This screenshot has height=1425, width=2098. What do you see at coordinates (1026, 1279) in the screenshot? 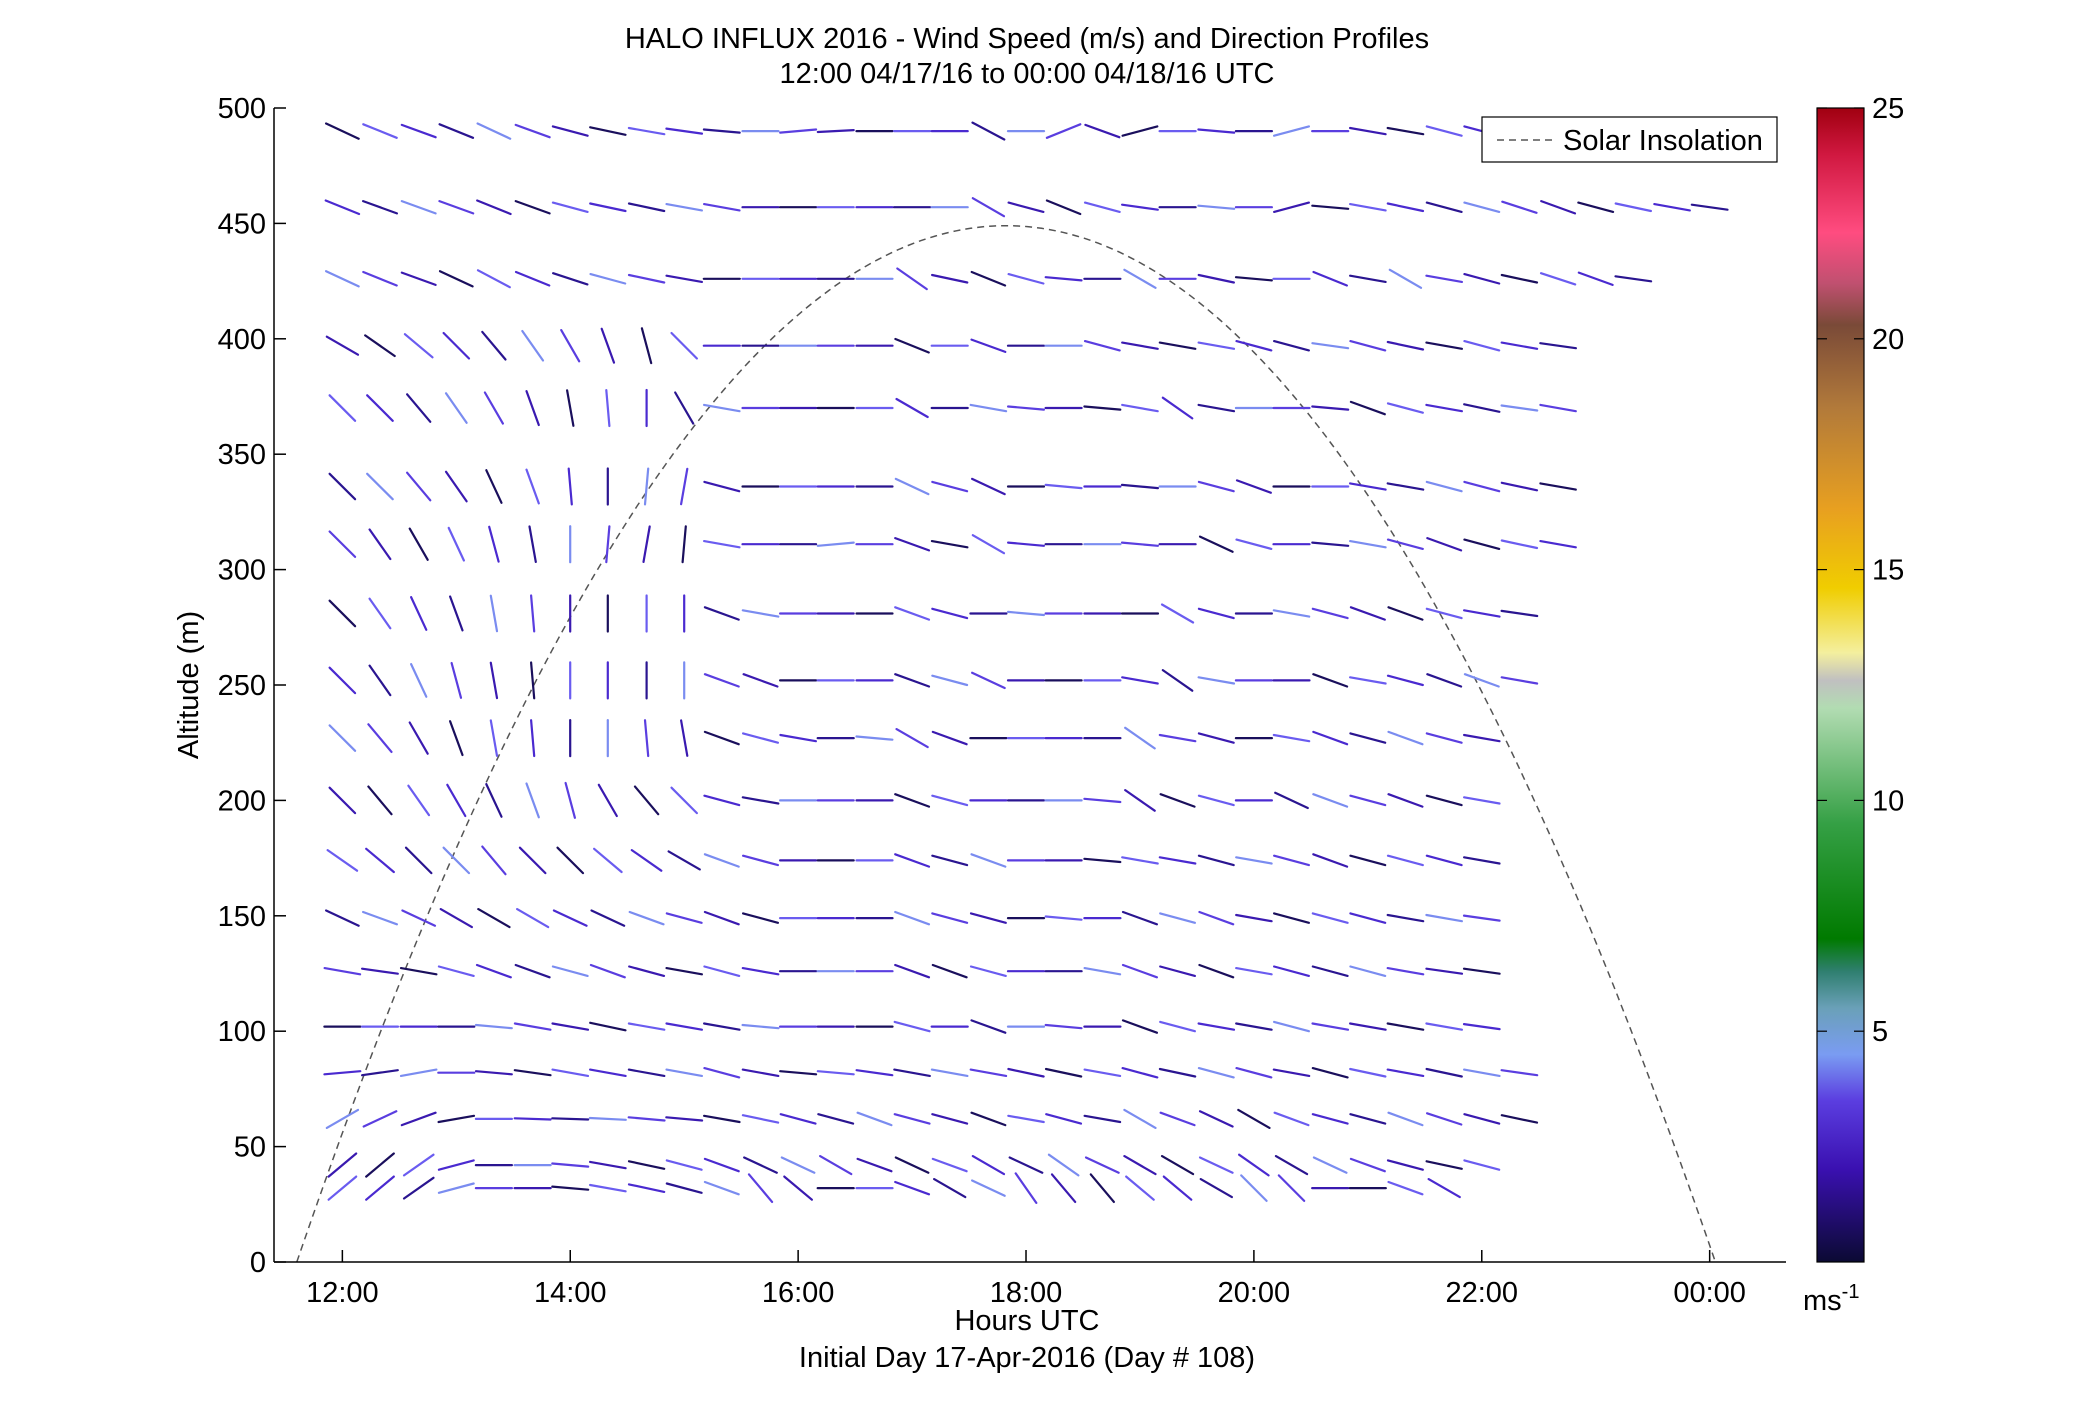
I see `x-ticks: 12:00 14:00 16:00 18:00 20:00 22:00 00:00` at bounding box center [1026, 1279].